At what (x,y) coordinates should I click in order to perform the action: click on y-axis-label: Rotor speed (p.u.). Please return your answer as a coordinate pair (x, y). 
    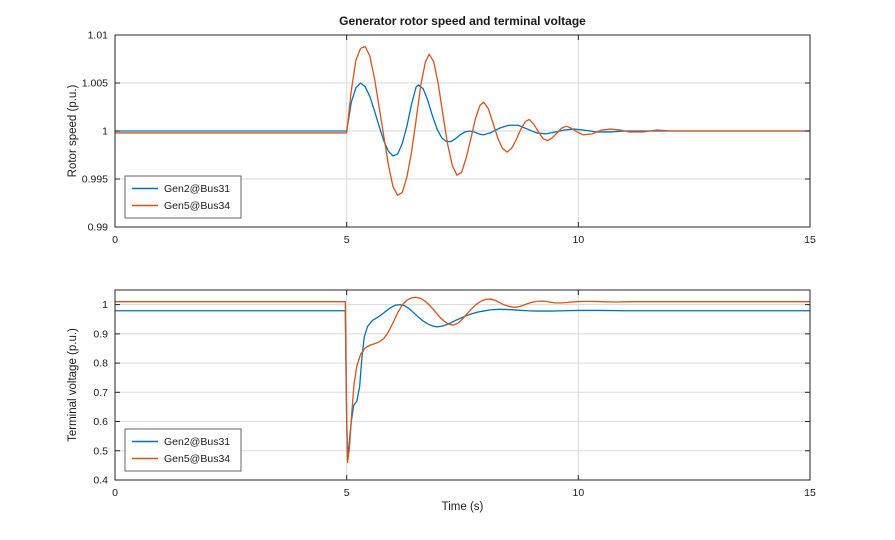
    Looking at the image, I should click on (73, 130).